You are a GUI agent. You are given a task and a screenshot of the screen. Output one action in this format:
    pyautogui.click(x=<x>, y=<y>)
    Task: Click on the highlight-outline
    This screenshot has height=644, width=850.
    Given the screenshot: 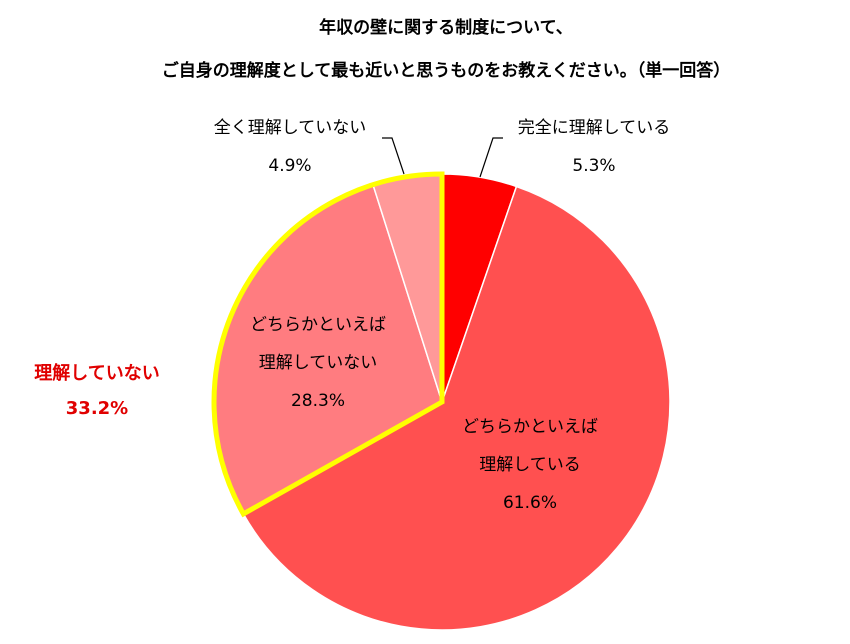 What is the action you would take?
    pyautogui.click(x=328, y=344)
    